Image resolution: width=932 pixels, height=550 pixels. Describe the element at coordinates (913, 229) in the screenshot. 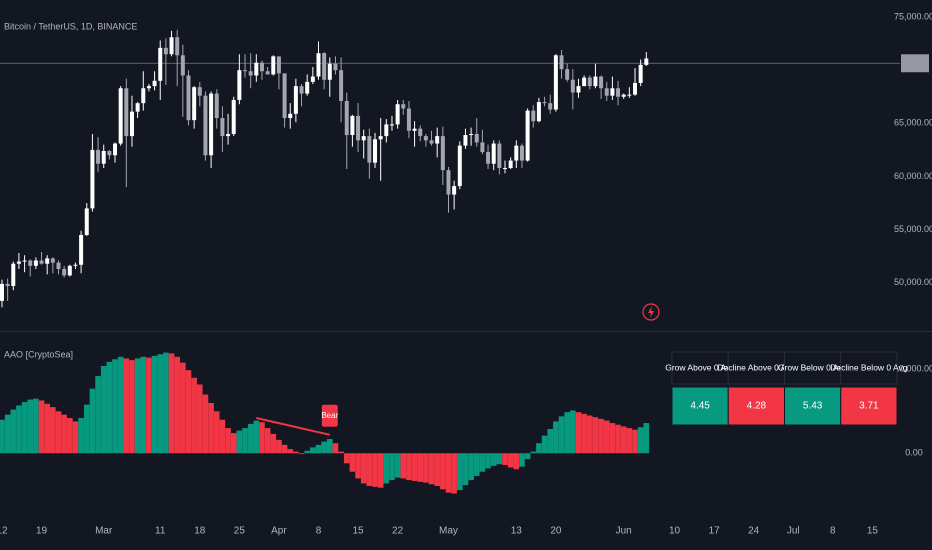

I see `y-tick-label: 55,000.00` at that location.